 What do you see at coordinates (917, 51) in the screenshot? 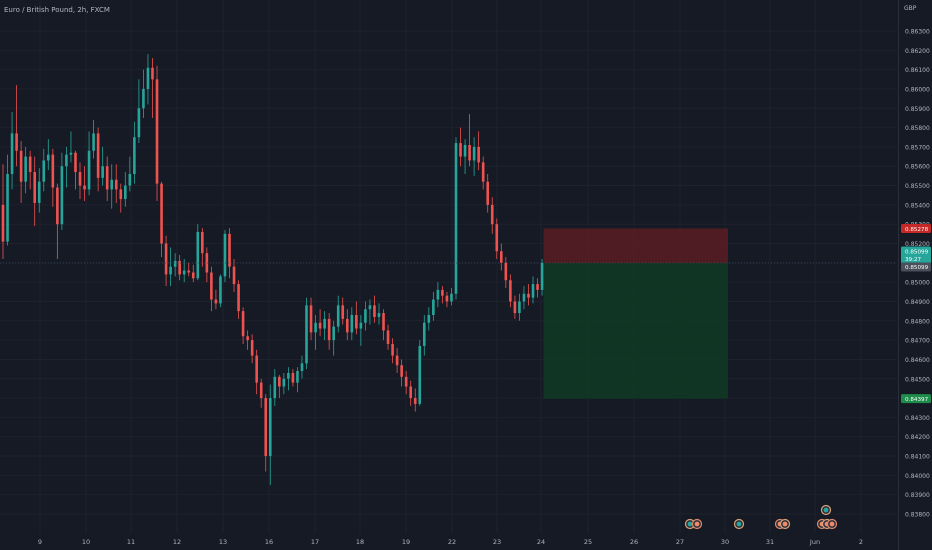
I see `price-tick-label: 0.86200` at bounding box center [917, 51].